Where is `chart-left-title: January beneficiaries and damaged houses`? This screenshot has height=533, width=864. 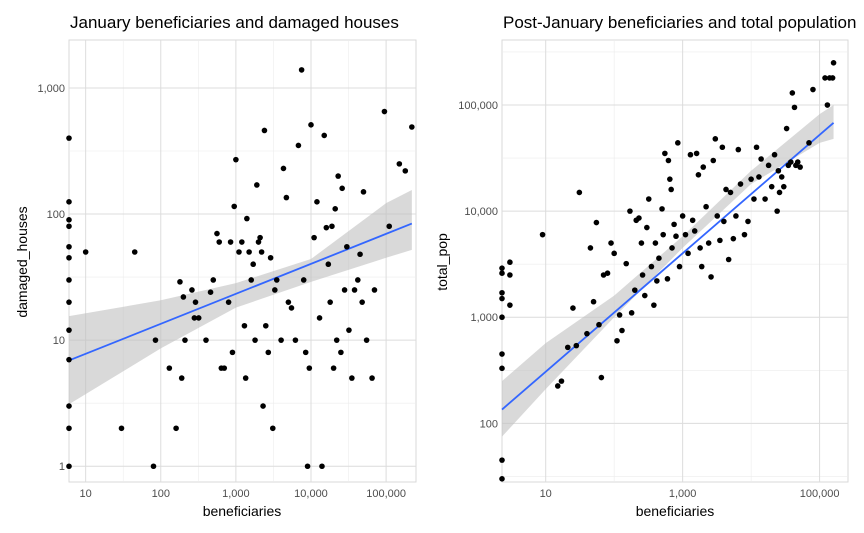
chart-left-title: January beneficiaries and damaged houses is located at coordinates (234, 22).